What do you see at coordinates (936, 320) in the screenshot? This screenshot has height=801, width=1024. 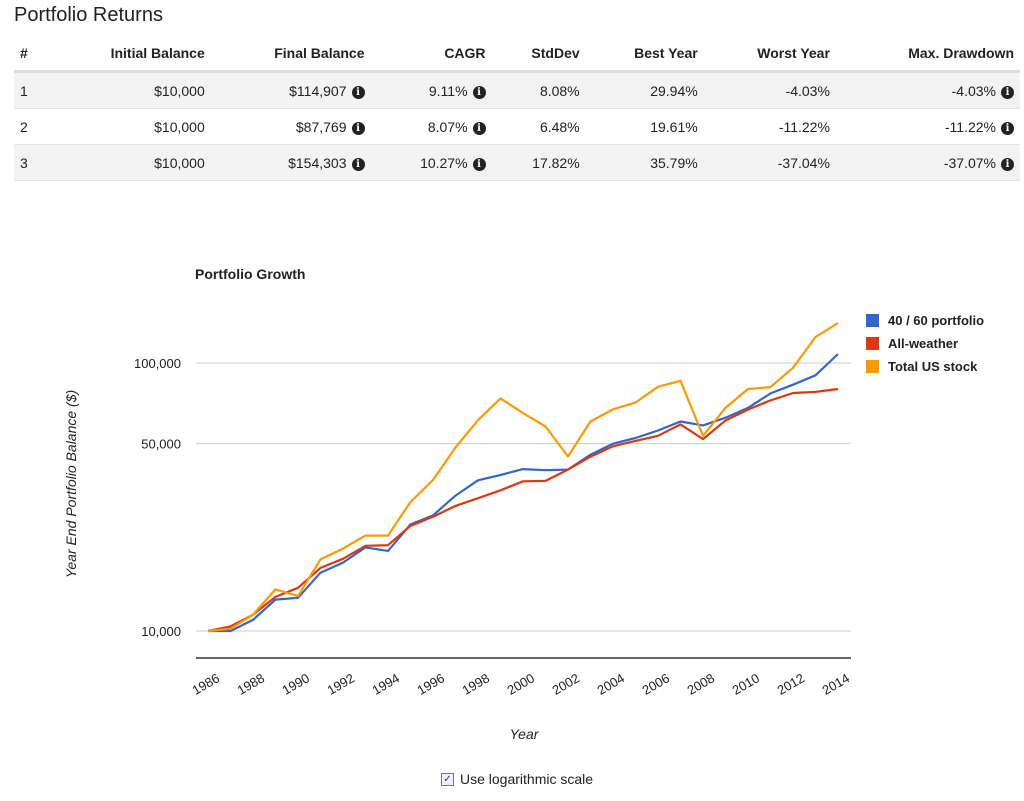 I see `legend-label: 40 / 60 portfolio` at bounding box center [936, 320].